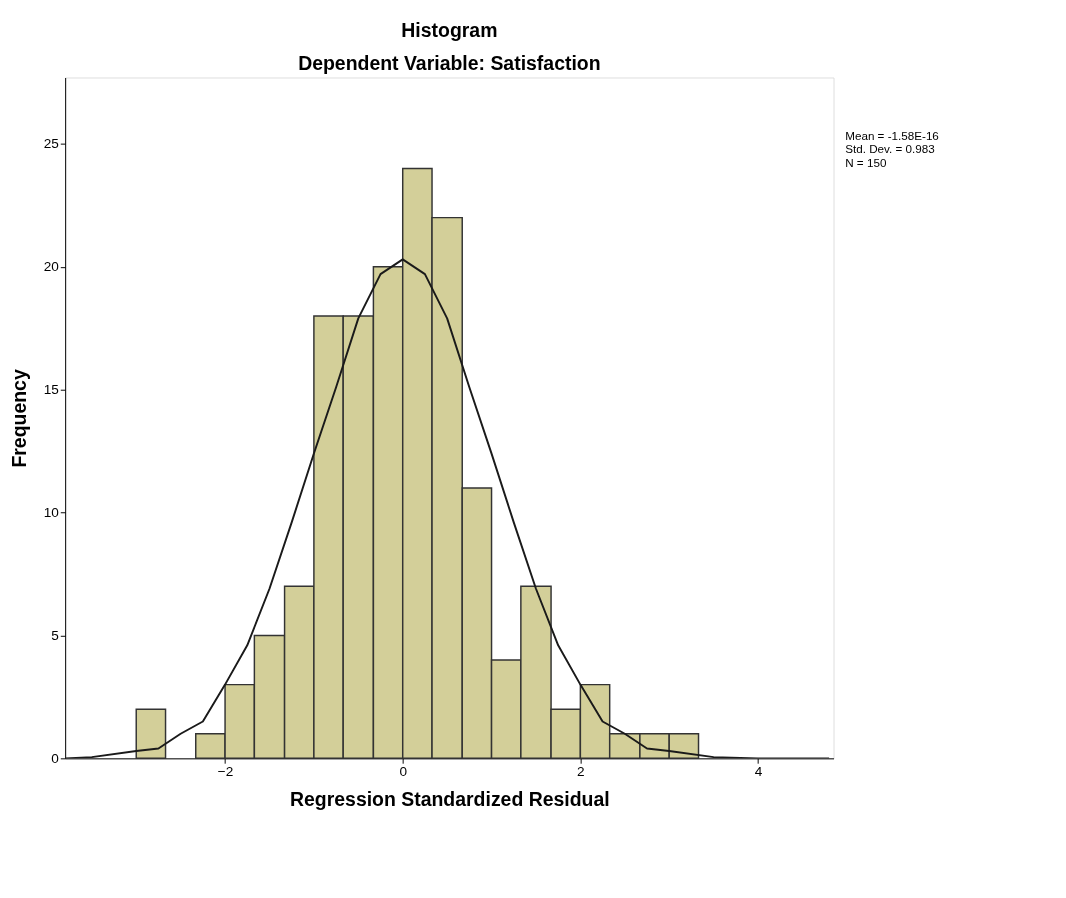 The height and width of the screenshot is (898, 1066). Describe the element at coordinates (55, 635) in the screenshot. I see `y-tick-label: 5` at that location.